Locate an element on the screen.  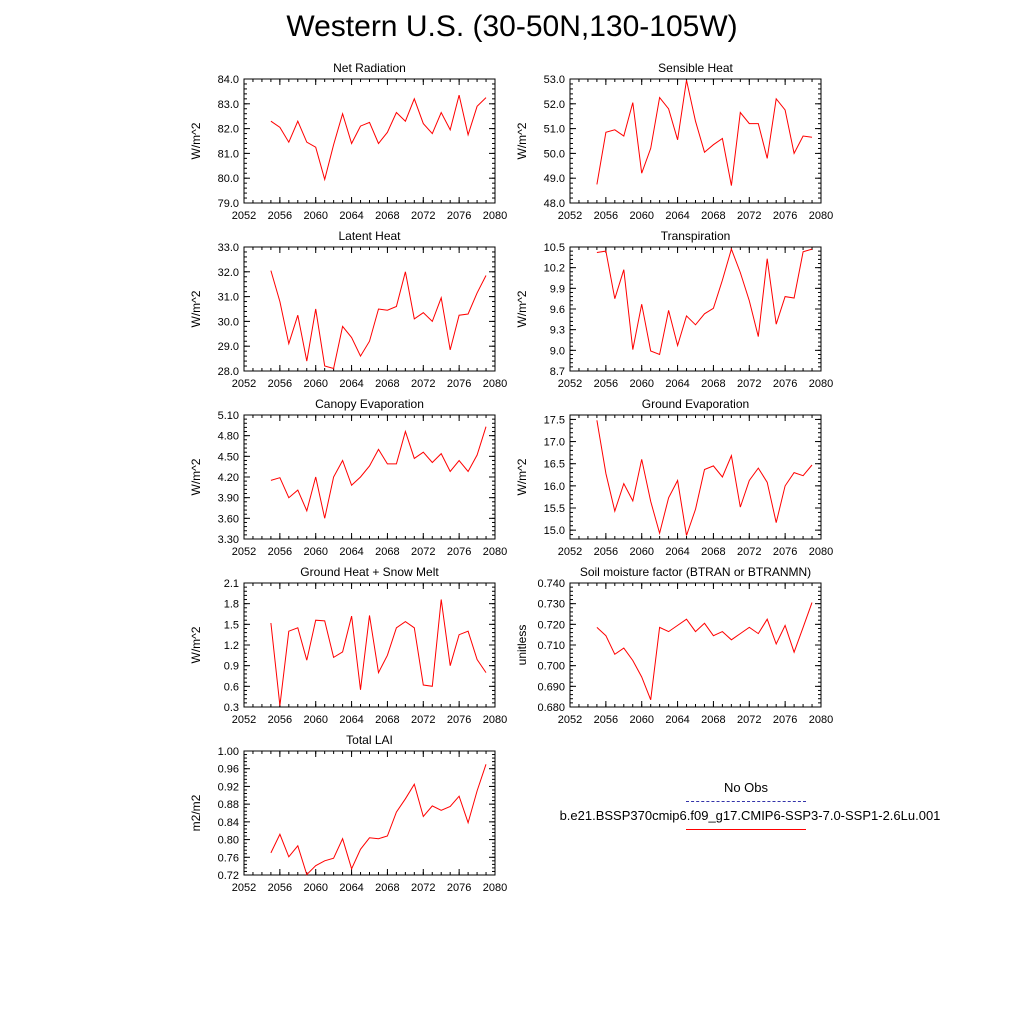
y-tick-label: 0.80 is located at coordinates (228, 841).